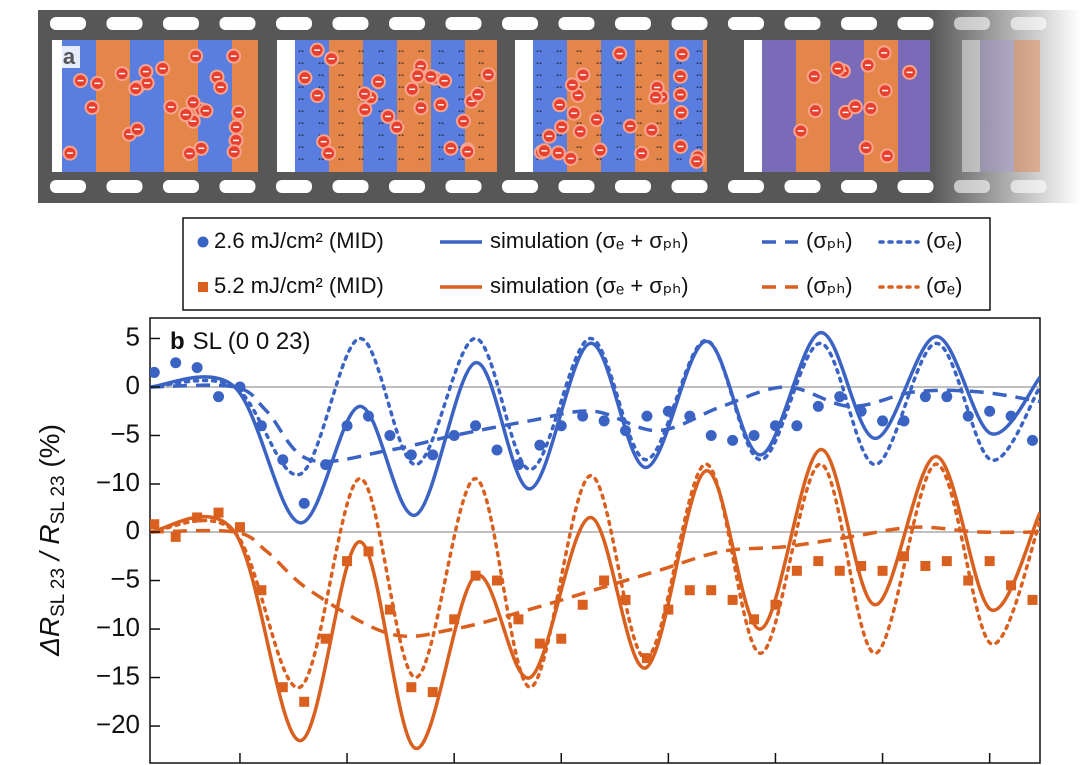 This screenshot has width=1080, height=765. Describe the element at coordinates (589, 285) in the screenshot. I see `legend-label: simulation (σₑ + σₚₕ)` at that location.